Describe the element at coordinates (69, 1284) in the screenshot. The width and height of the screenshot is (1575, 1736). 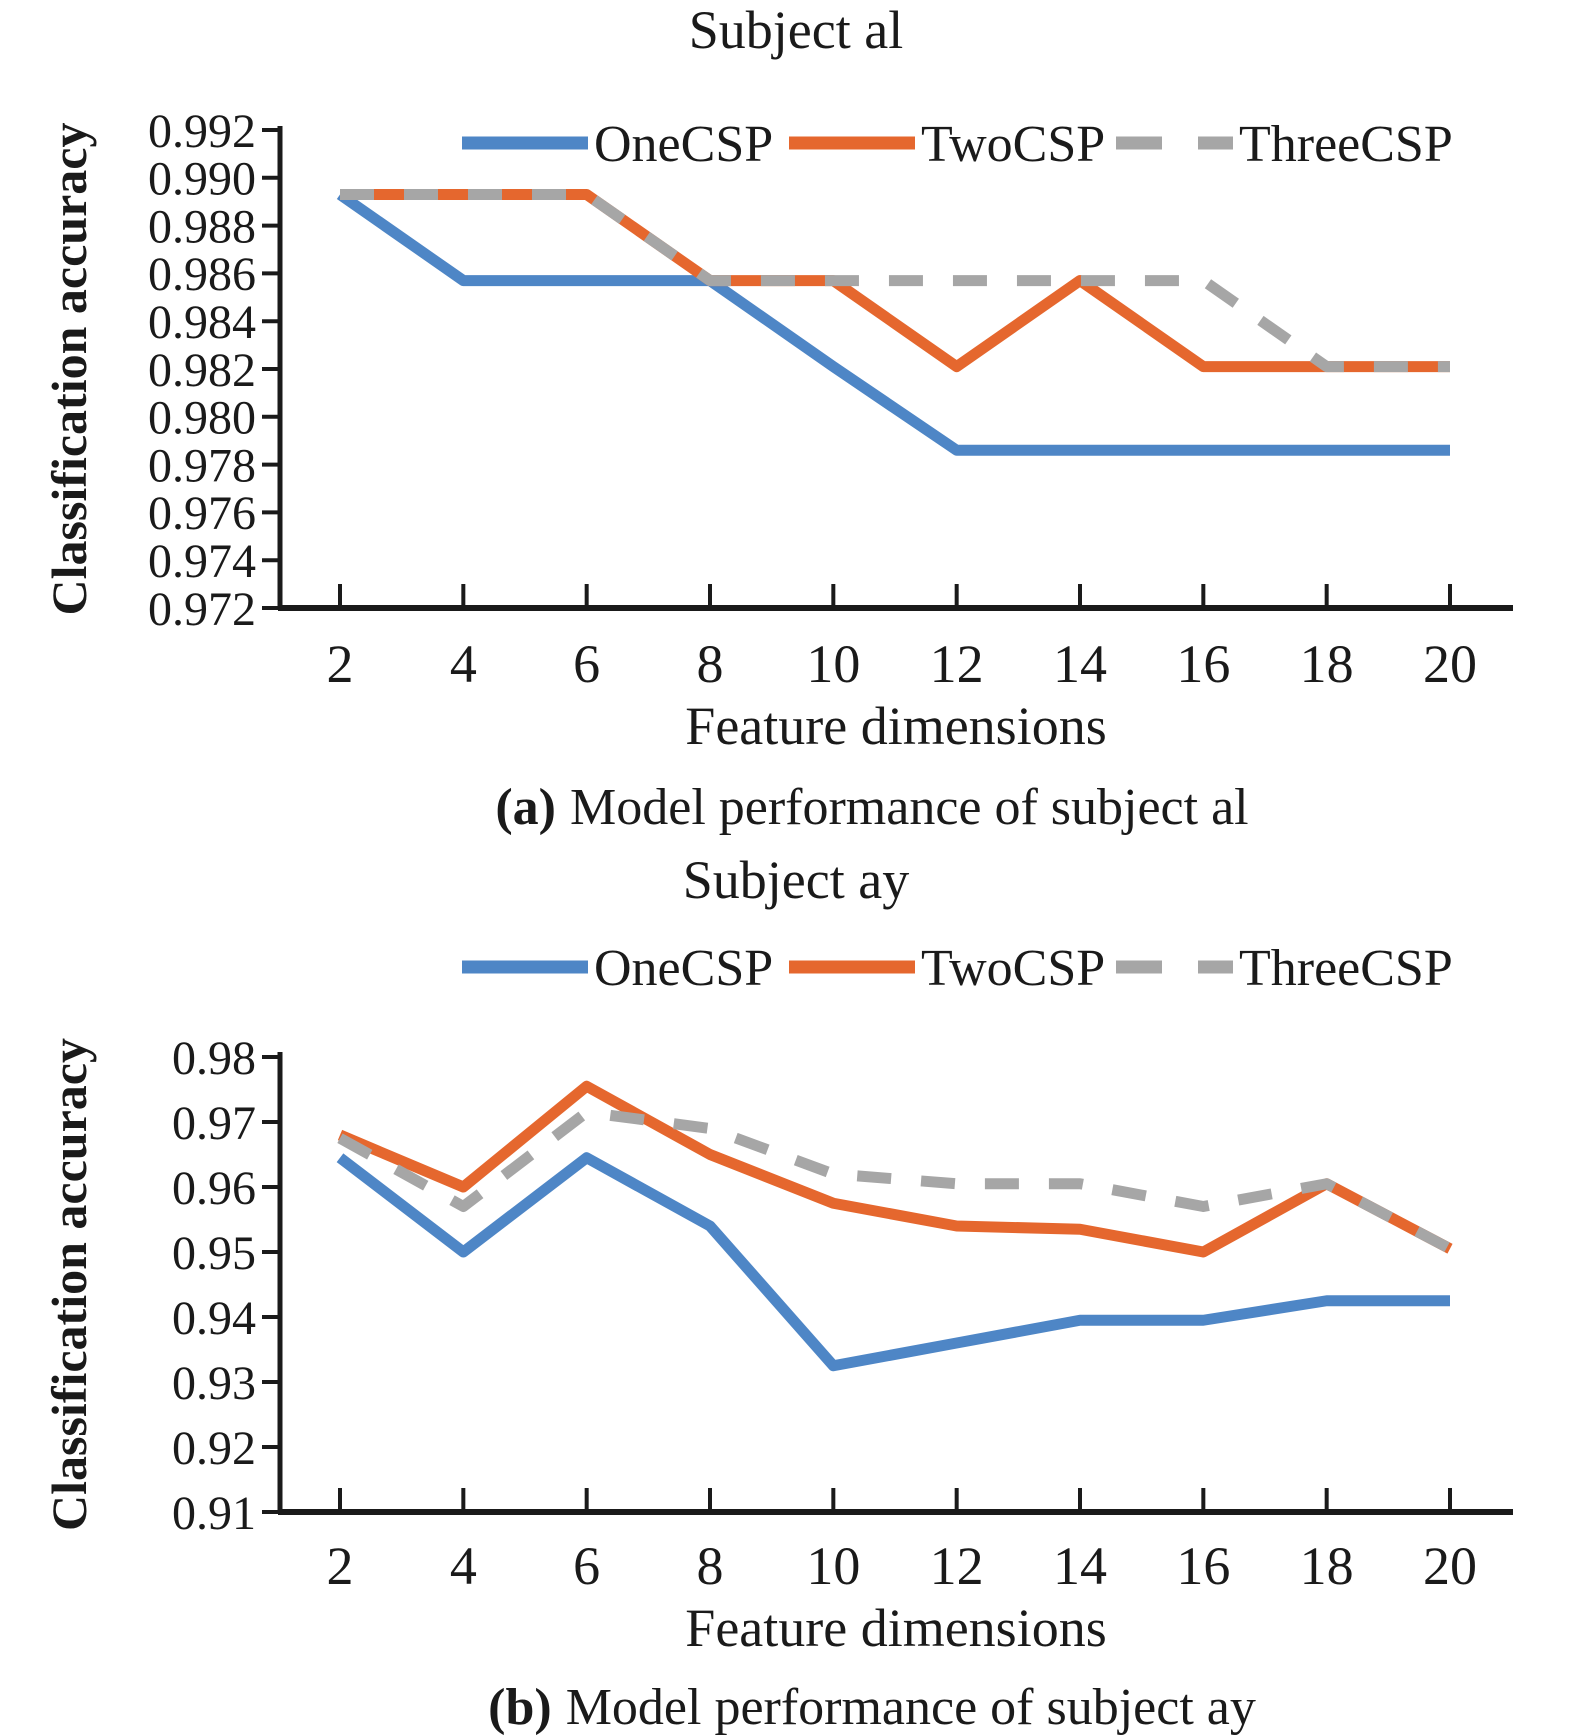
I see `chart-b-y-axis-label: Classification accuracy` at that location.